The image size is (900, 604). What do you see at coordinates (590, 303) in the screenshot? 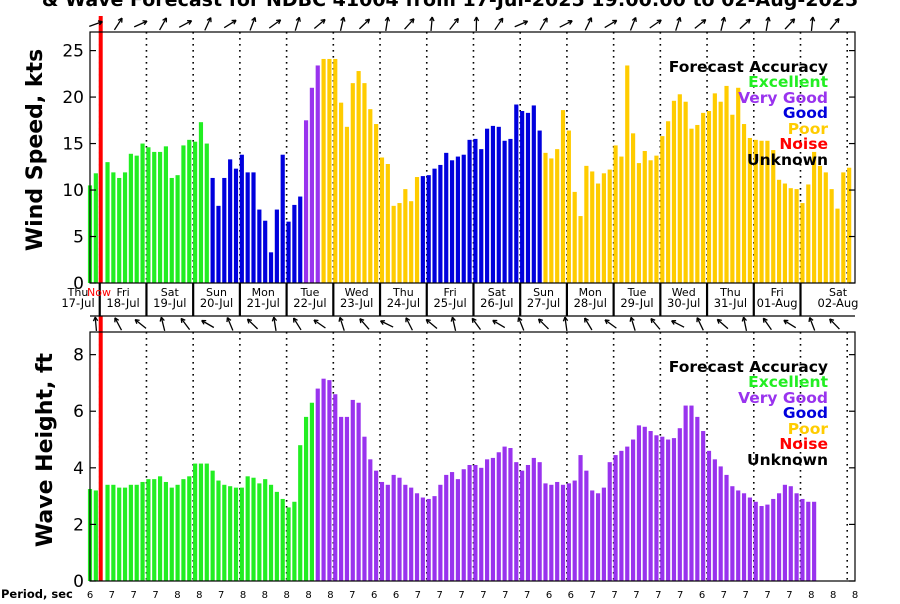
I see `date-label: 28-Jul` at bounding box center [590, 303].